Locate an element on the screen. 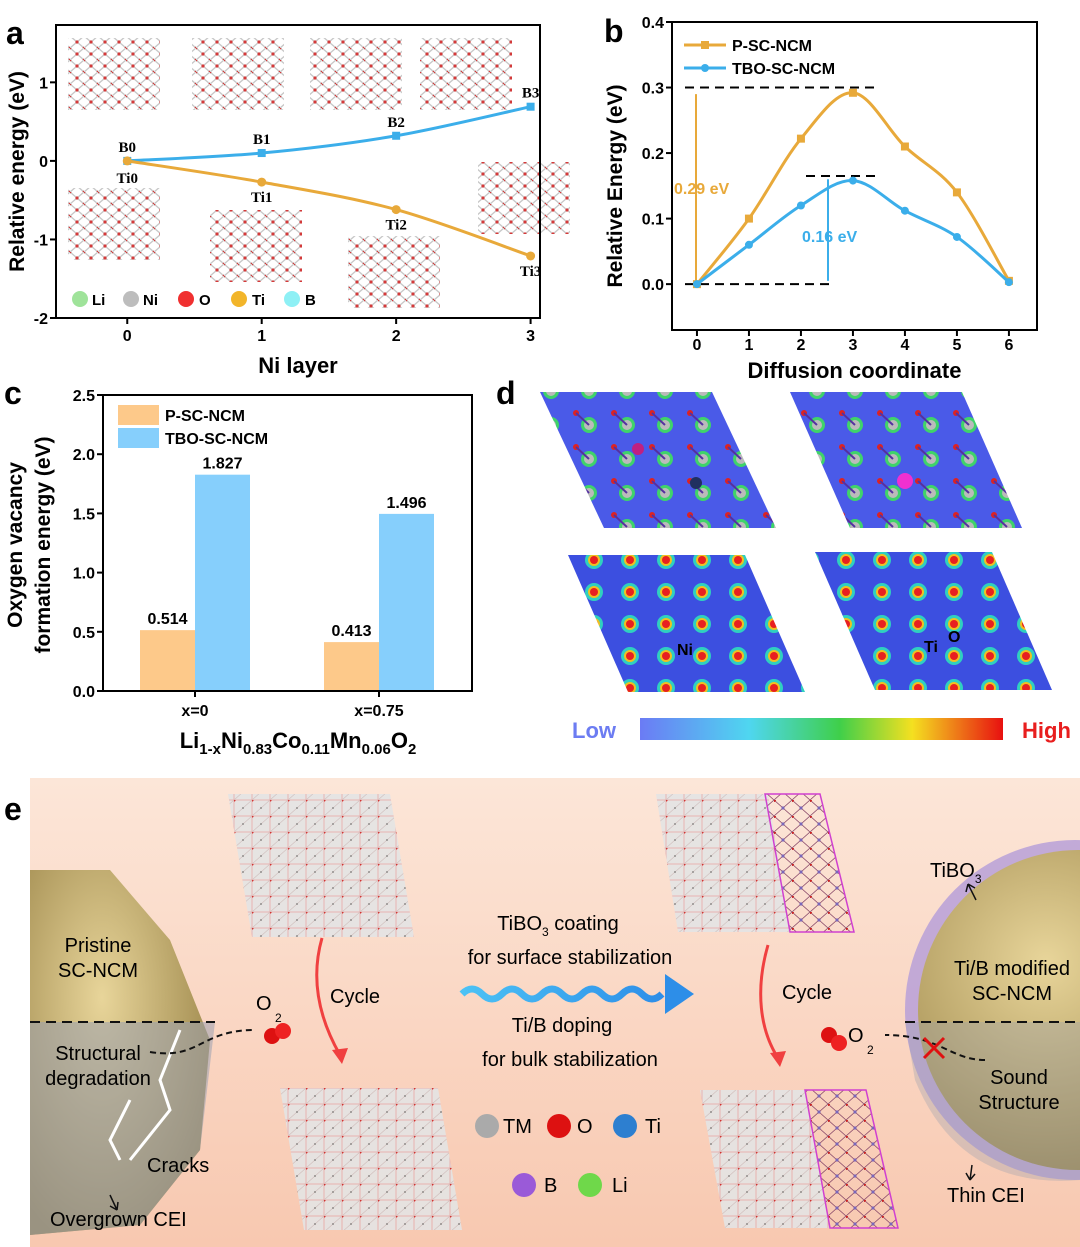  o2-molecule-icon is located at coordinates (839, 1043).